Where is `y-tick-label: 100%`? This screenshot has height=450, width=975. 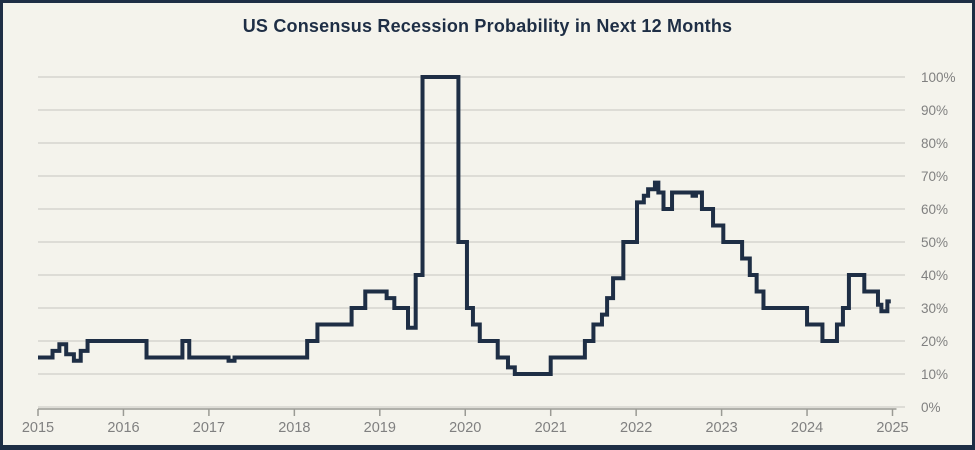 y-tick-label: 100% is located at coordinates (938, 77).